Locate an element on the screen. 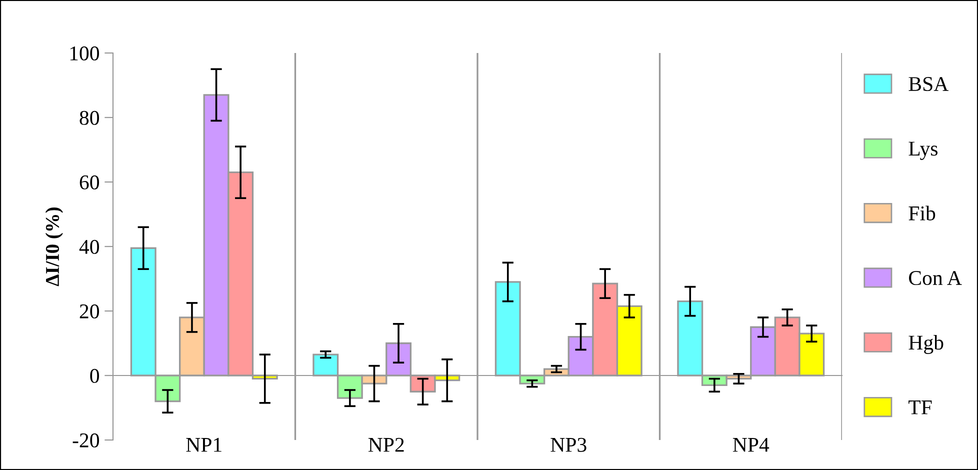 This screenshot has height=470, width=978. y-tick-label: -20 is located at coordinates (86, 440).